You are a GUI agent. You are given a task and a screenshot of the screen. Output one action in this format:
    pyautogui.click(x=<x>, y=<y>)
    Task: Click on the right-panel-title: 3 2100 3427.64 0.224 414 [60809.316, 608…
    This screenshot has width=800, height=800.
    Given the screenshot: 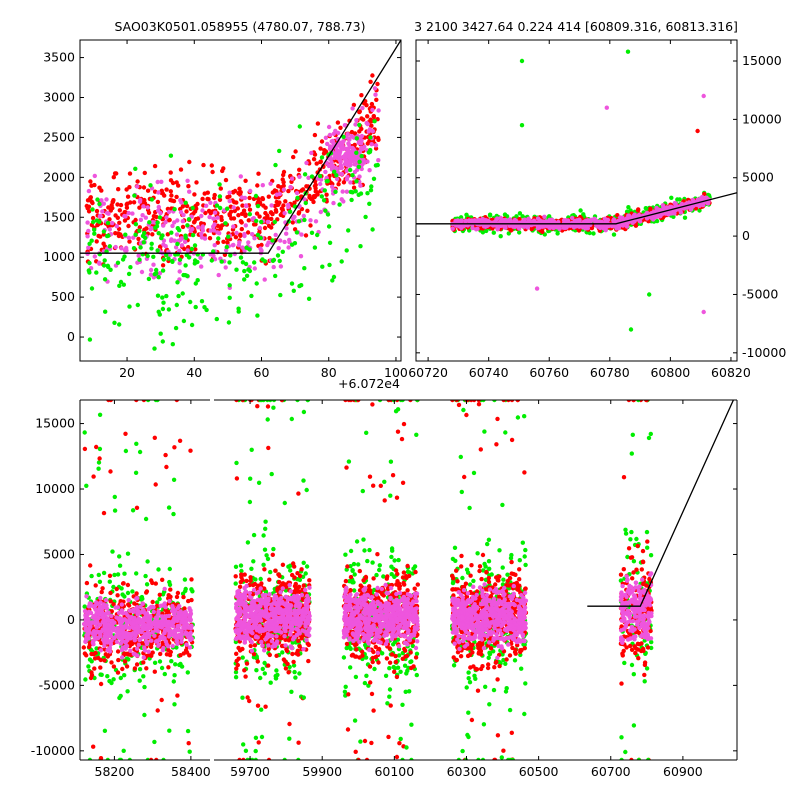 What is the action you would take?
    pyautogui.click(x=576, y=26)
    